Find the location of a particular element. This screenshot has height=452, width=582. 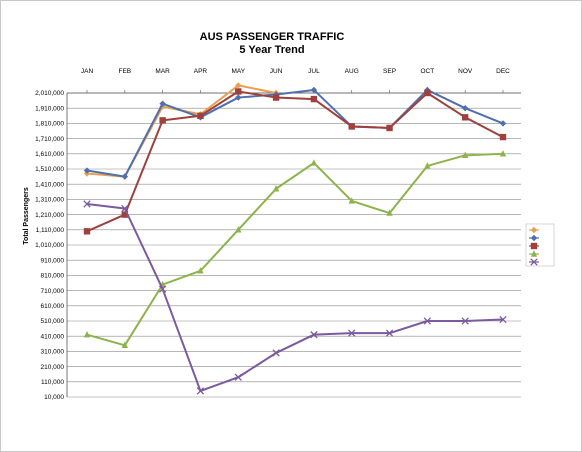

x-tick-label: AUG is located at coordinates (352, 71).